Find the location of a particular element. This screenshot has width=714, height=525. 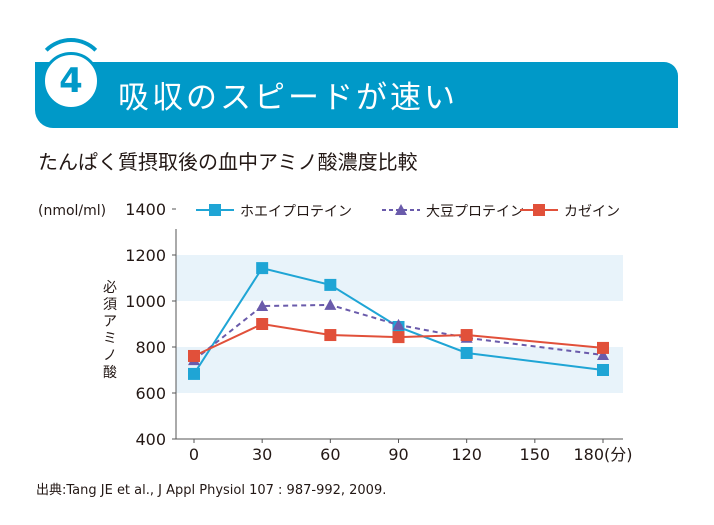

y-axis-label-char: 須 is located at coordinates (110, 305).